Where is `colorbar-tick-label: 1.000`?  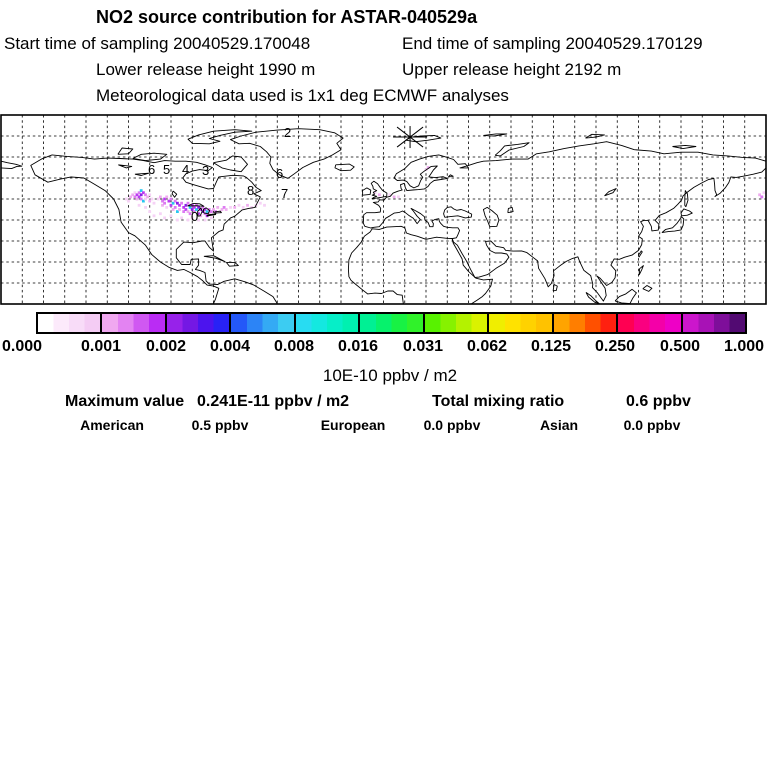
colorbar-tick-label: 1.000 is located at coordinates (744, 346).